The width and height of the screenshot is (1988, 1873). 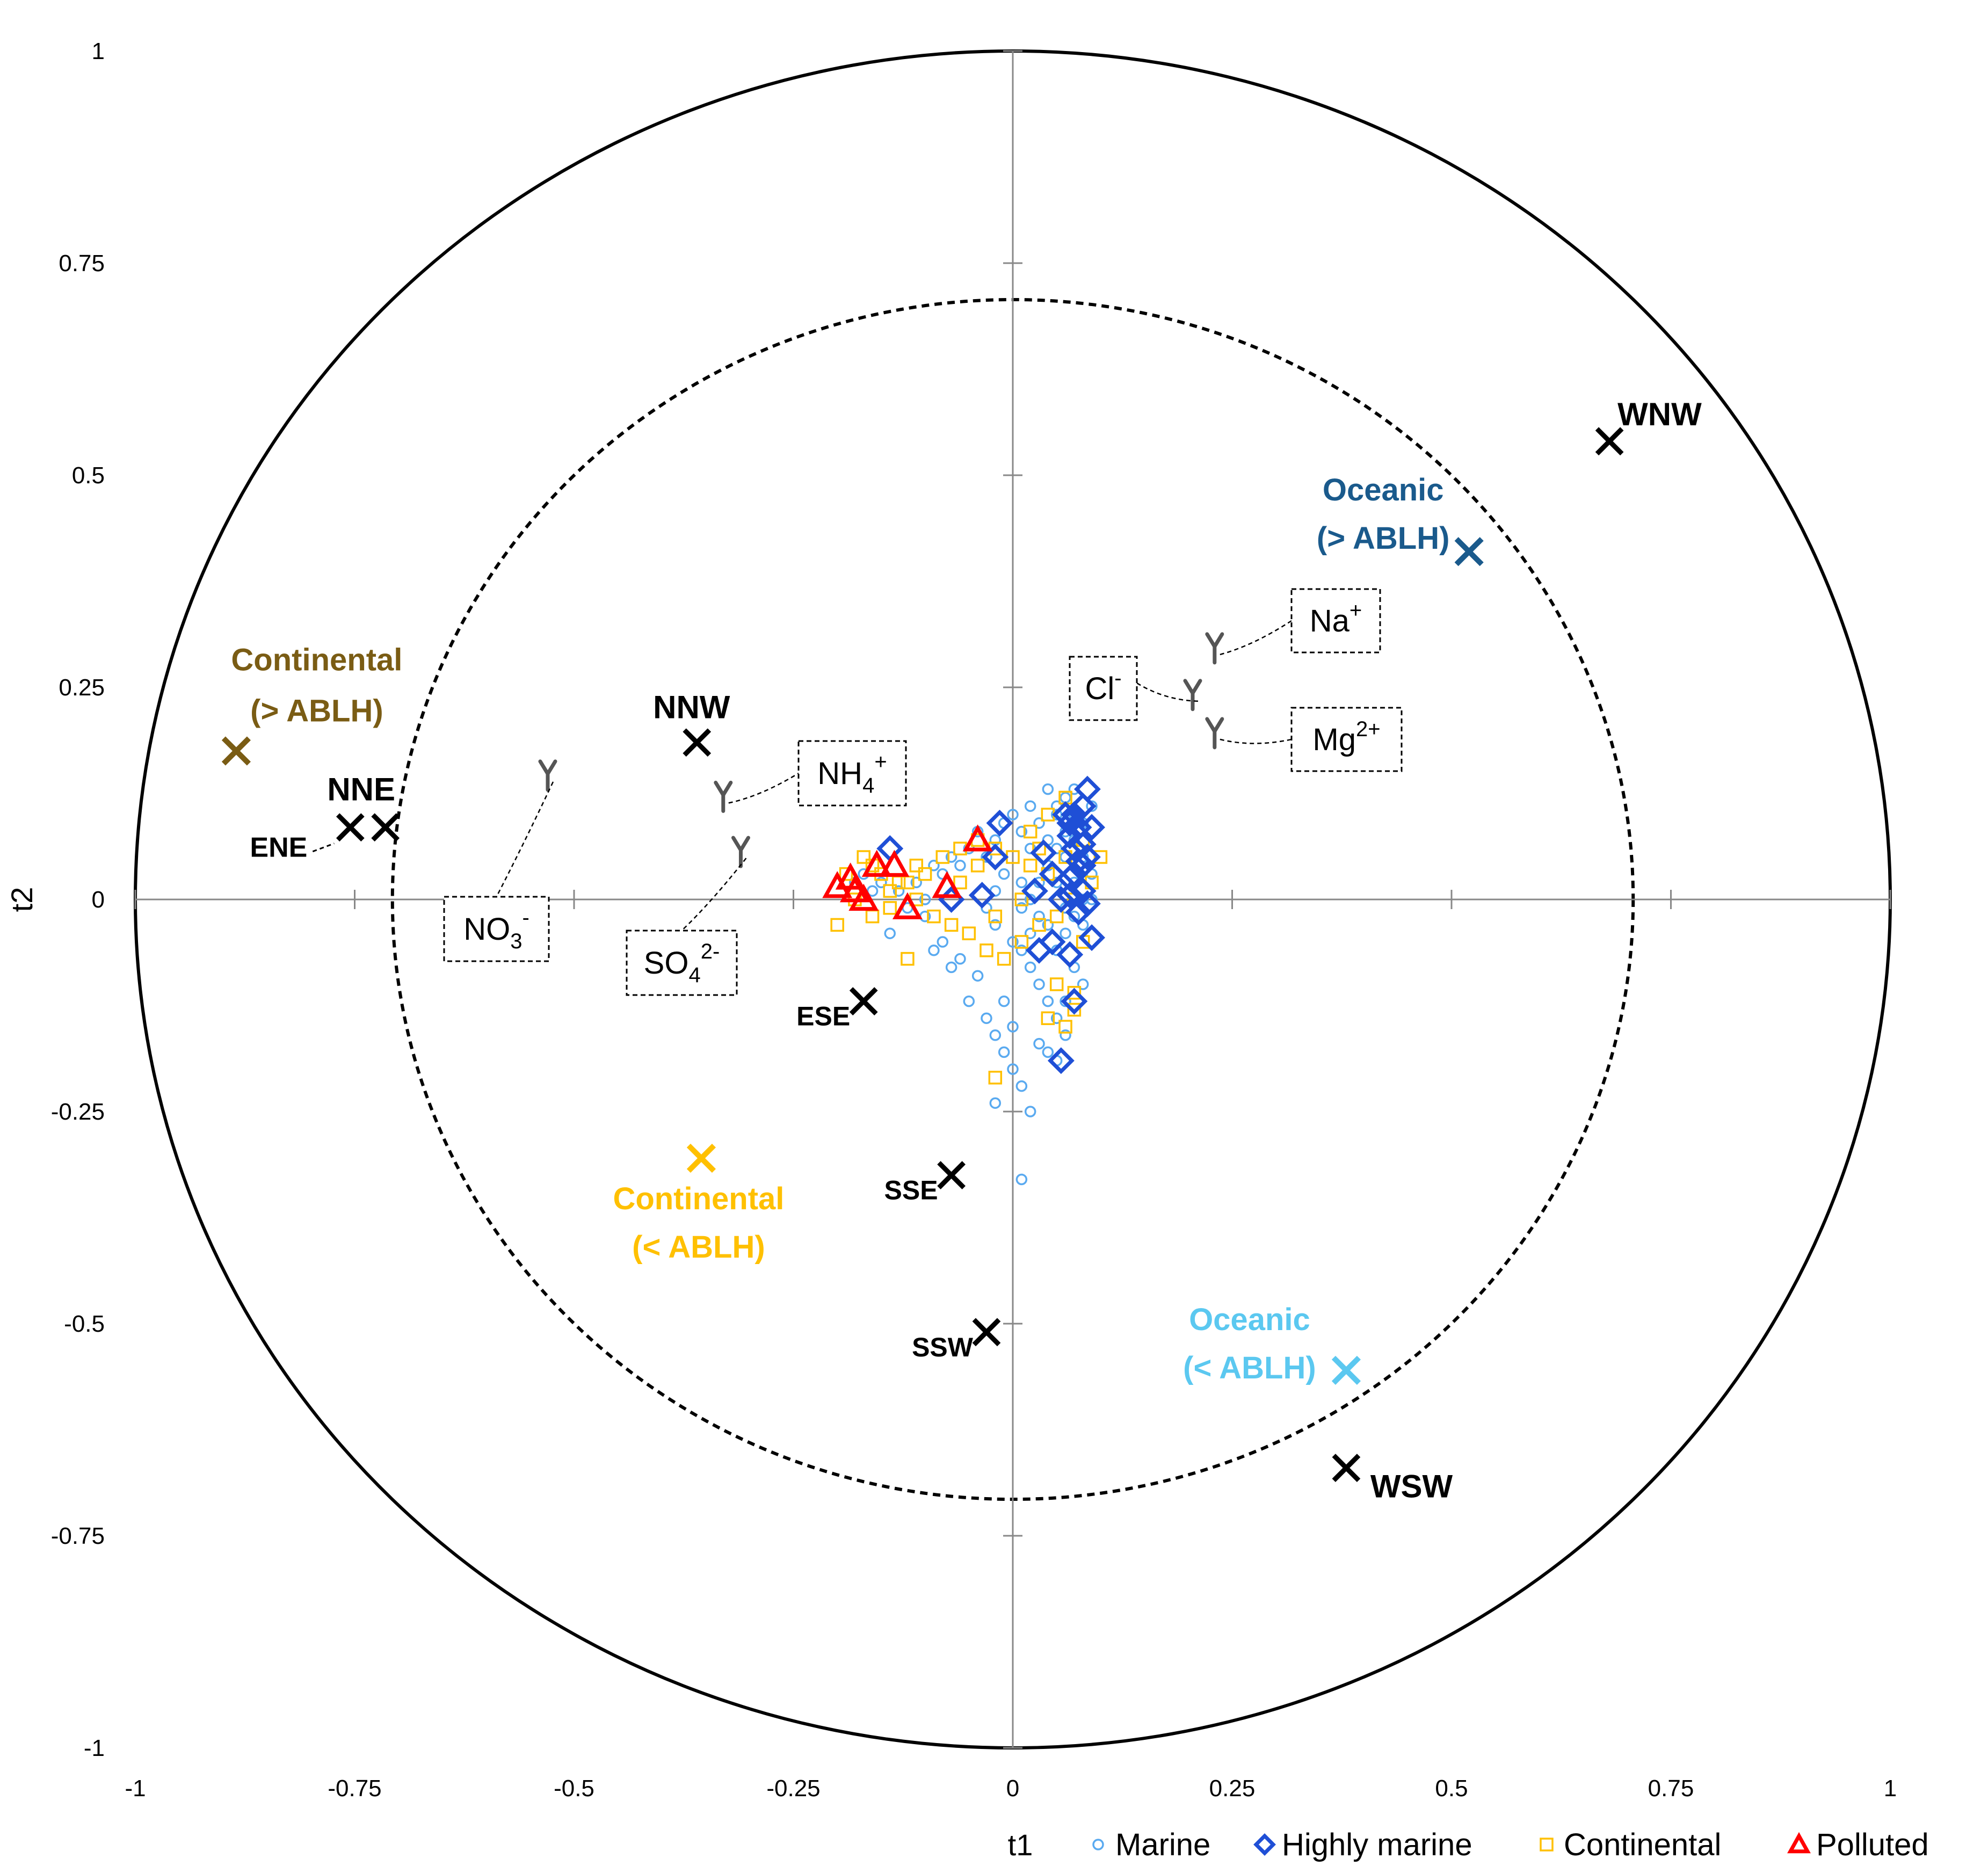 I want to click on class-marker-cont-below, so click(x=701, y=1158).